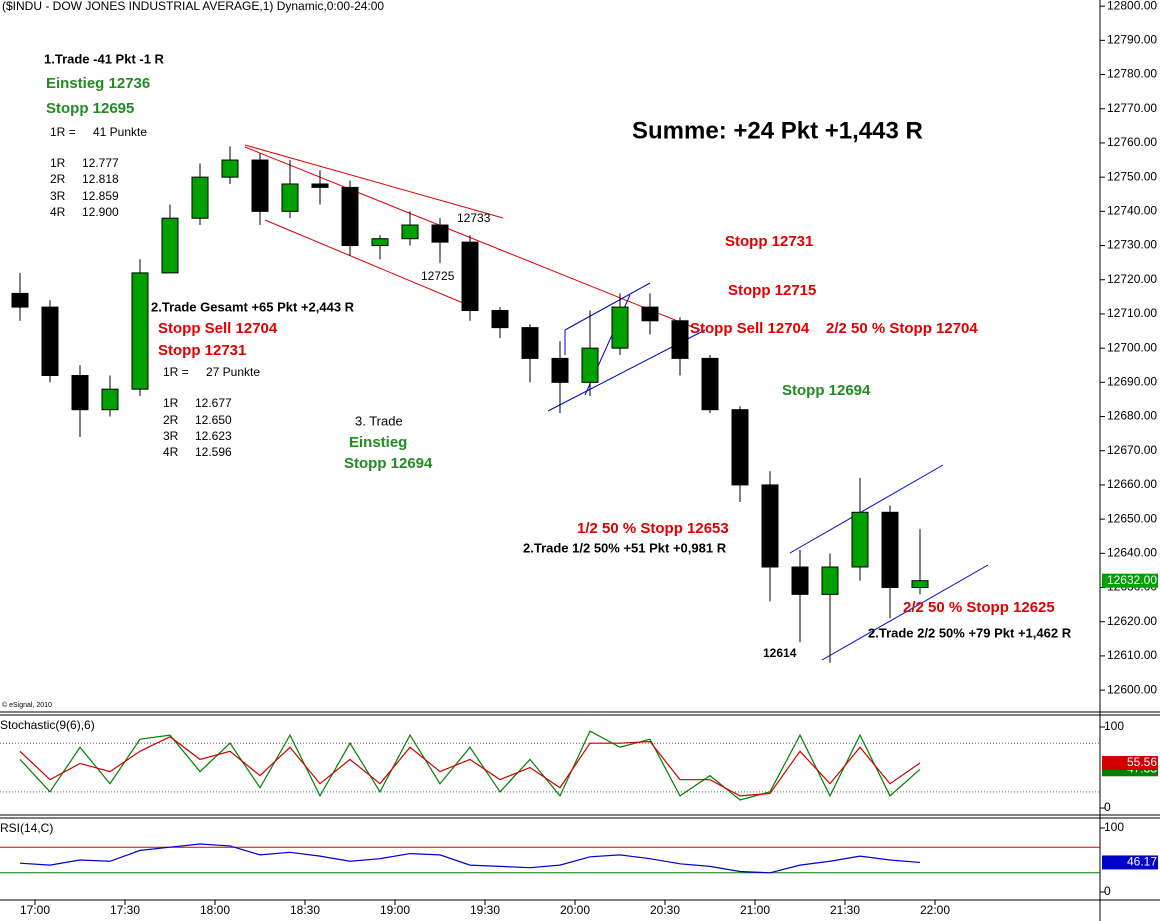 This screenshot has width=1160, height=921. Describe the element at coordinates (1132, 484) in the screenshot. I see `y-tick-label: 12660.00` at that location.